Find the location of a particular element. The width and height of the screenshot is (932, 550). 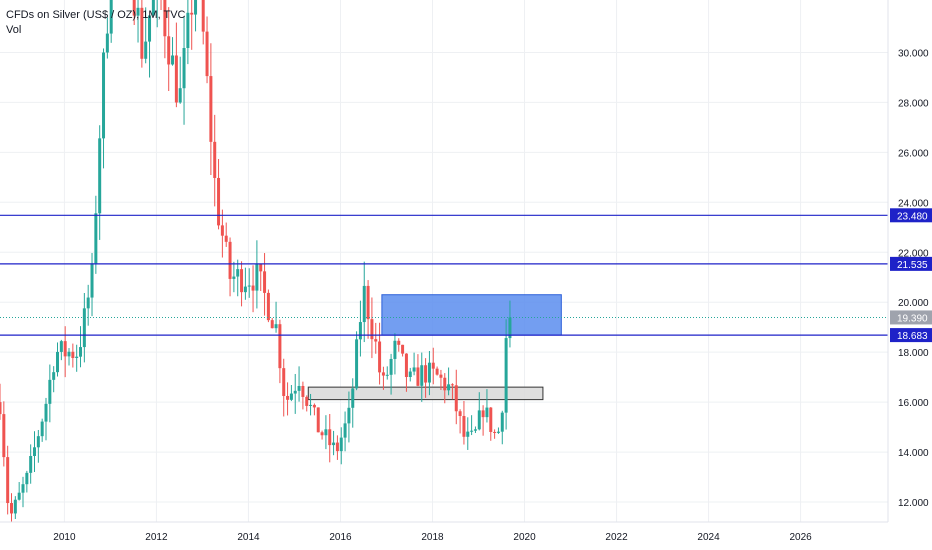

x-tick-label: 2022 is located at coordinates (616, 537).